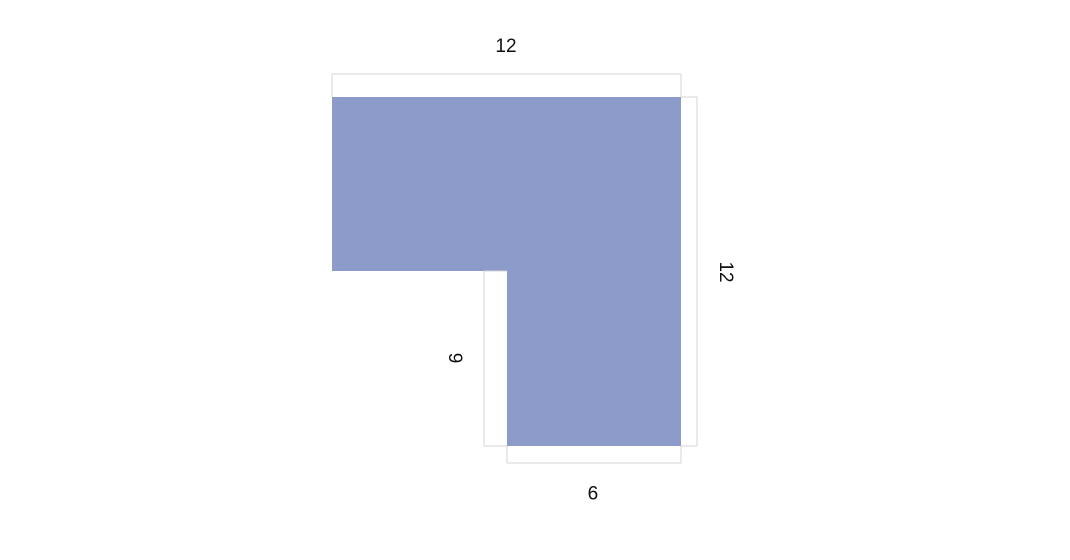 The height and width of the screenshot is (560, 1070). I want to click on right-height-label: 12, so click(725, 271).